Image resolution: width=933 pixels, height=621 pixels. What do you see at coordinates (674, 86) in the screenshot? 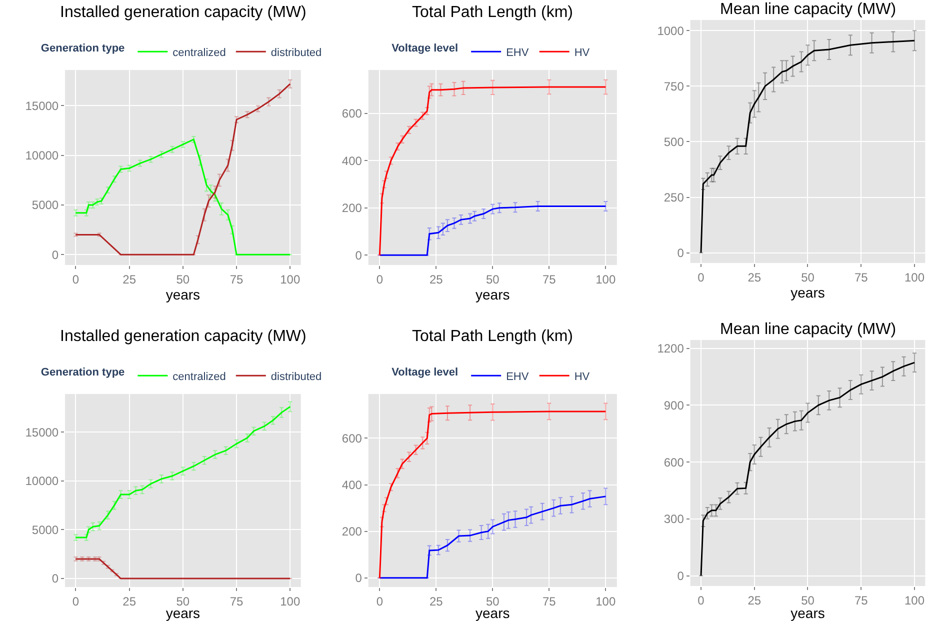
I see `y-tick-label: 750` at bounding box center [674, 86].